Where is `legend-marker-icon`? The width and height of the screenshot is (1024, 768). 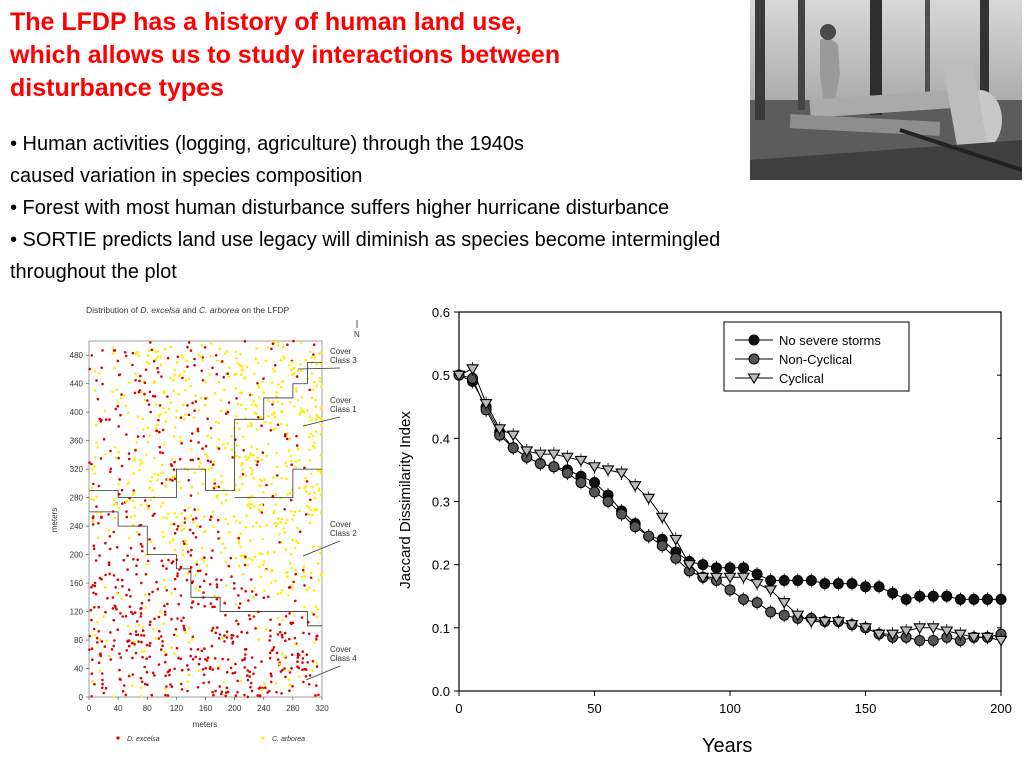
legend-marker-icon is located at coordinates (754, 379).